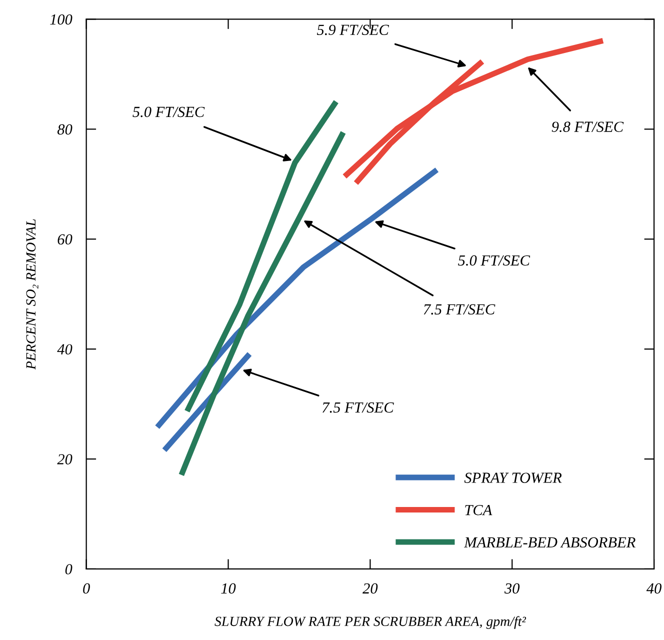 The width and height of the screenshot is (664, 640). What do you see at coordinates (588, 127) in the screenshot?
I see `annotation: 9.8 FT/SEC` at bounding box center [588, 127].